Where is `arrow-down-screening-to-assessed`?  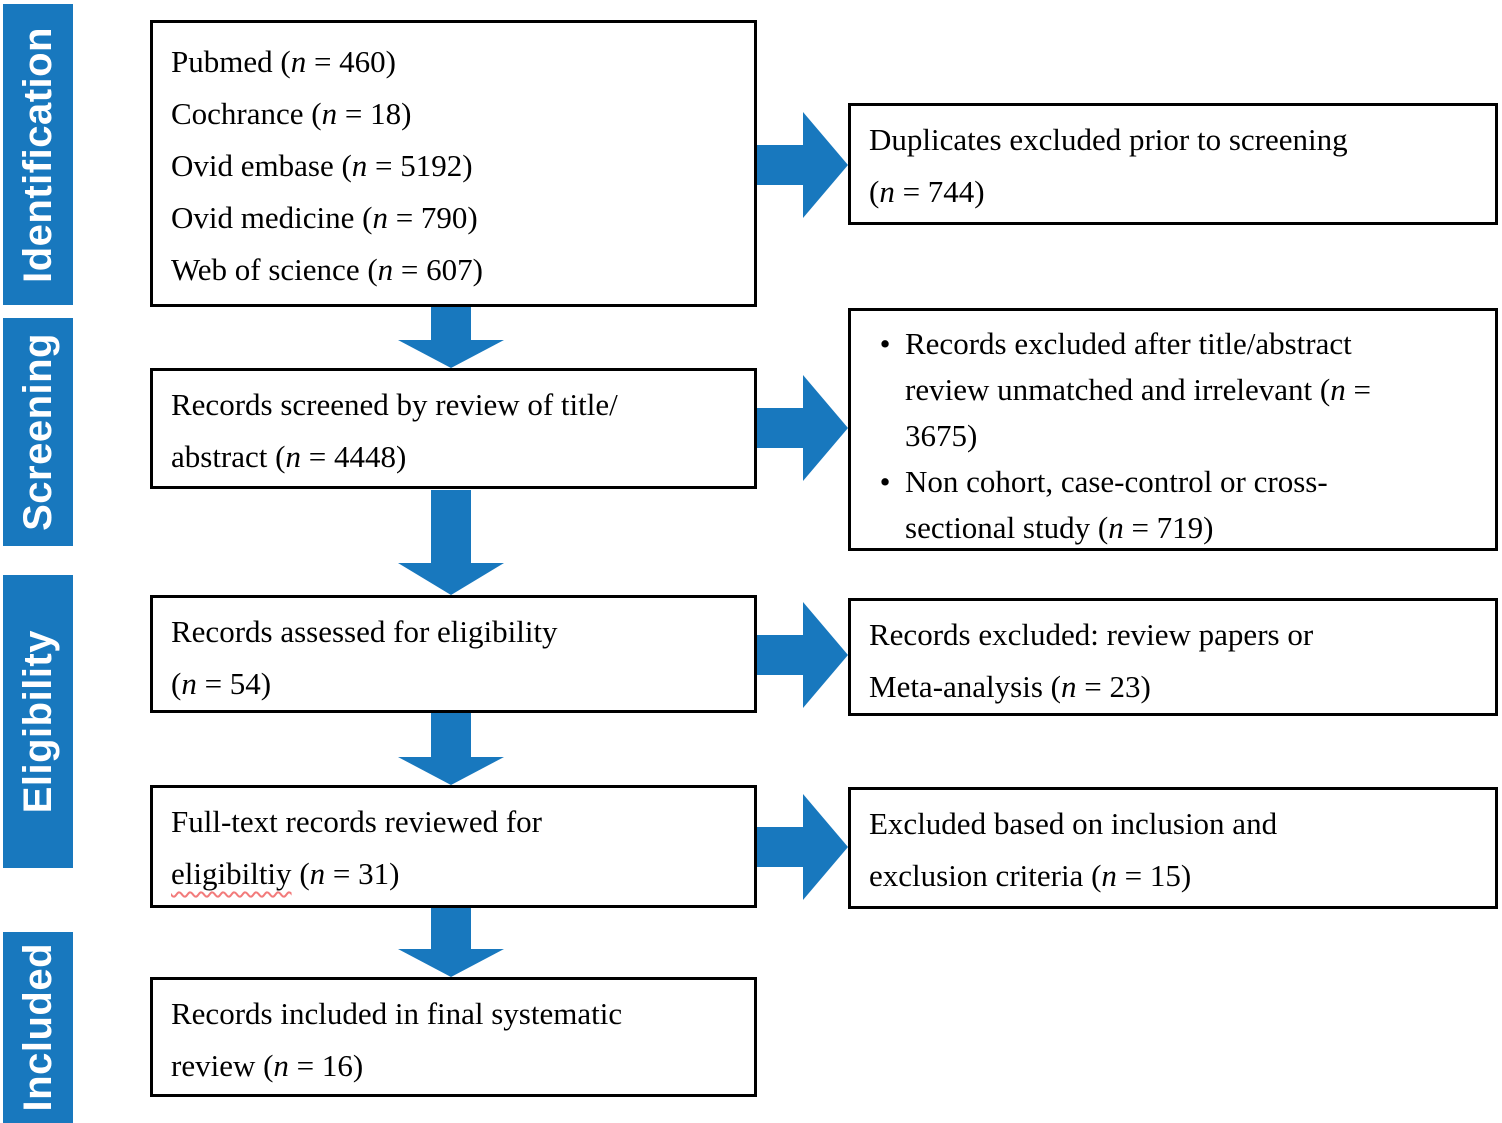 arrow-down-screening-to-assessed is located at coordinates (451, 542).